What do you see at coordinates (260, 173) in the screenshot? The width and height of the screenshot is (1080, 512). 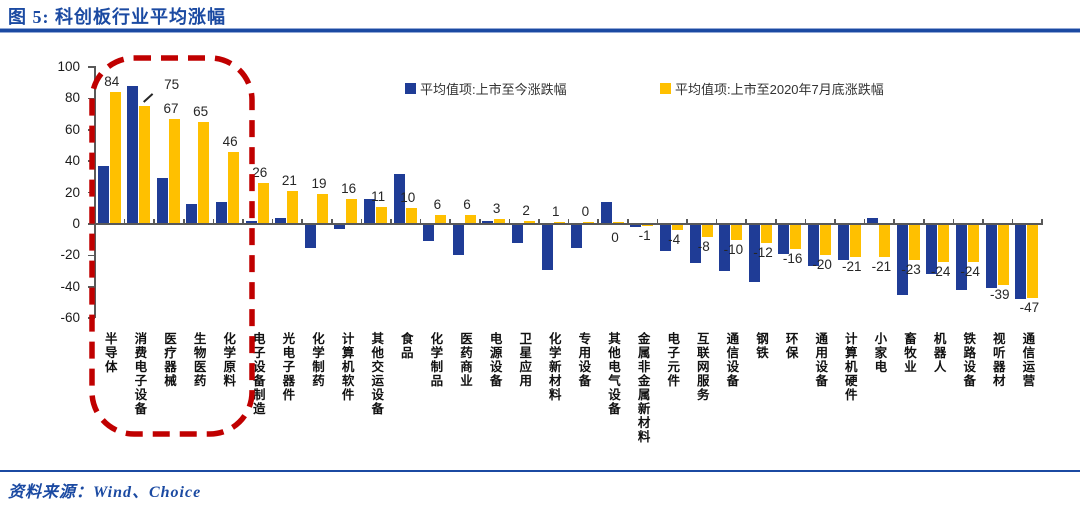 I see `data-label: 26` at bounding box center [260, 173].